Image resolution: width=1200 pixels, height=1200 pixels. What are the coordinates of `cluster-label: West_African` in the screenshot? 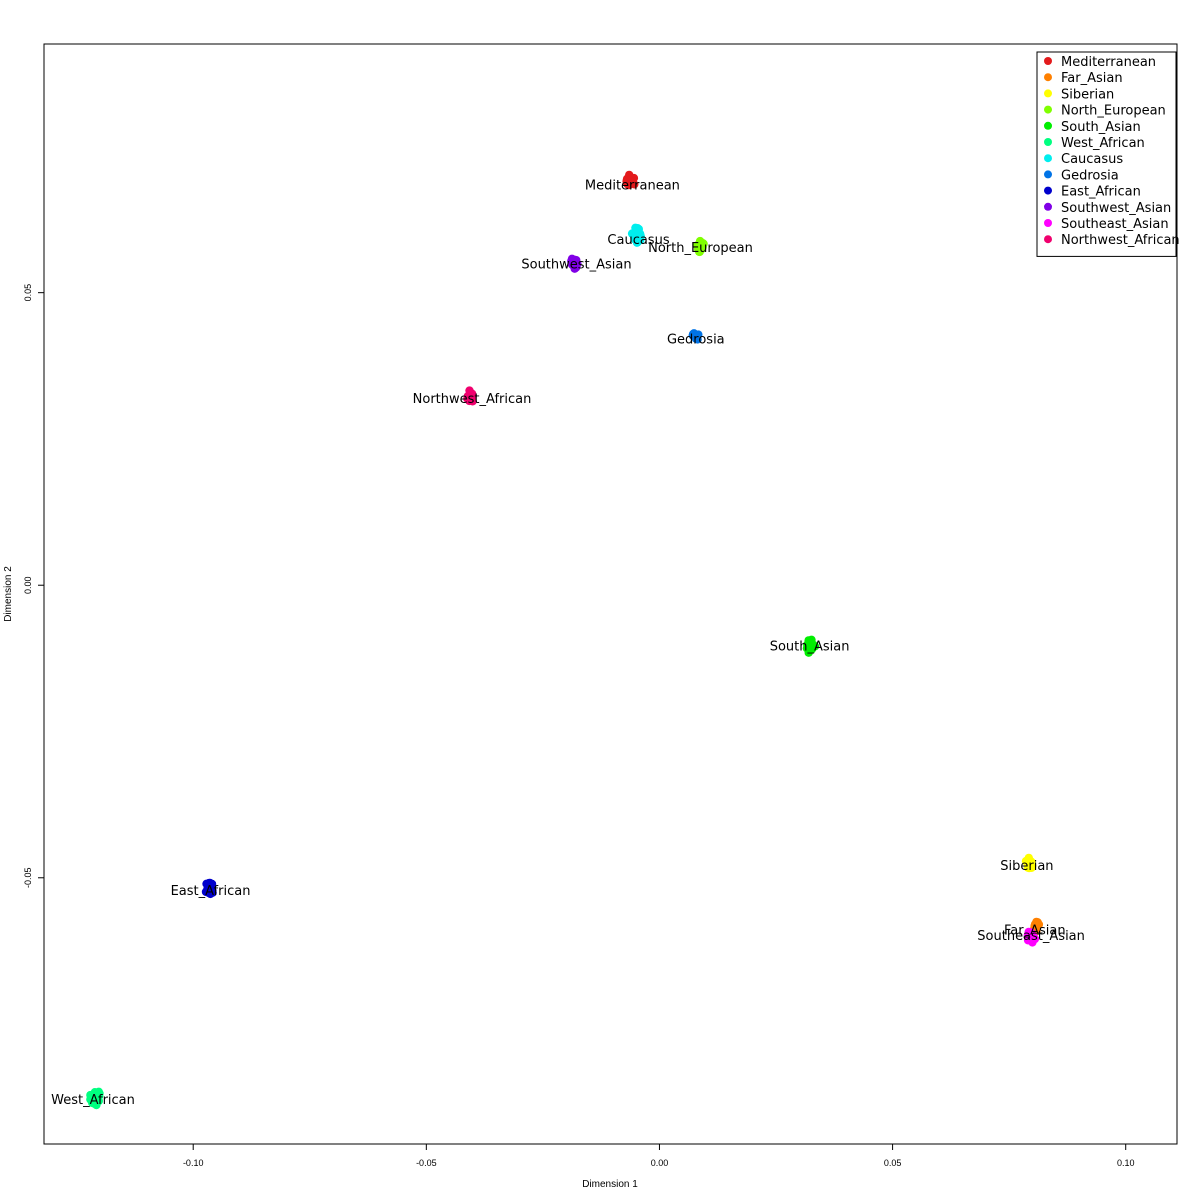 It's located at (93, 1100).